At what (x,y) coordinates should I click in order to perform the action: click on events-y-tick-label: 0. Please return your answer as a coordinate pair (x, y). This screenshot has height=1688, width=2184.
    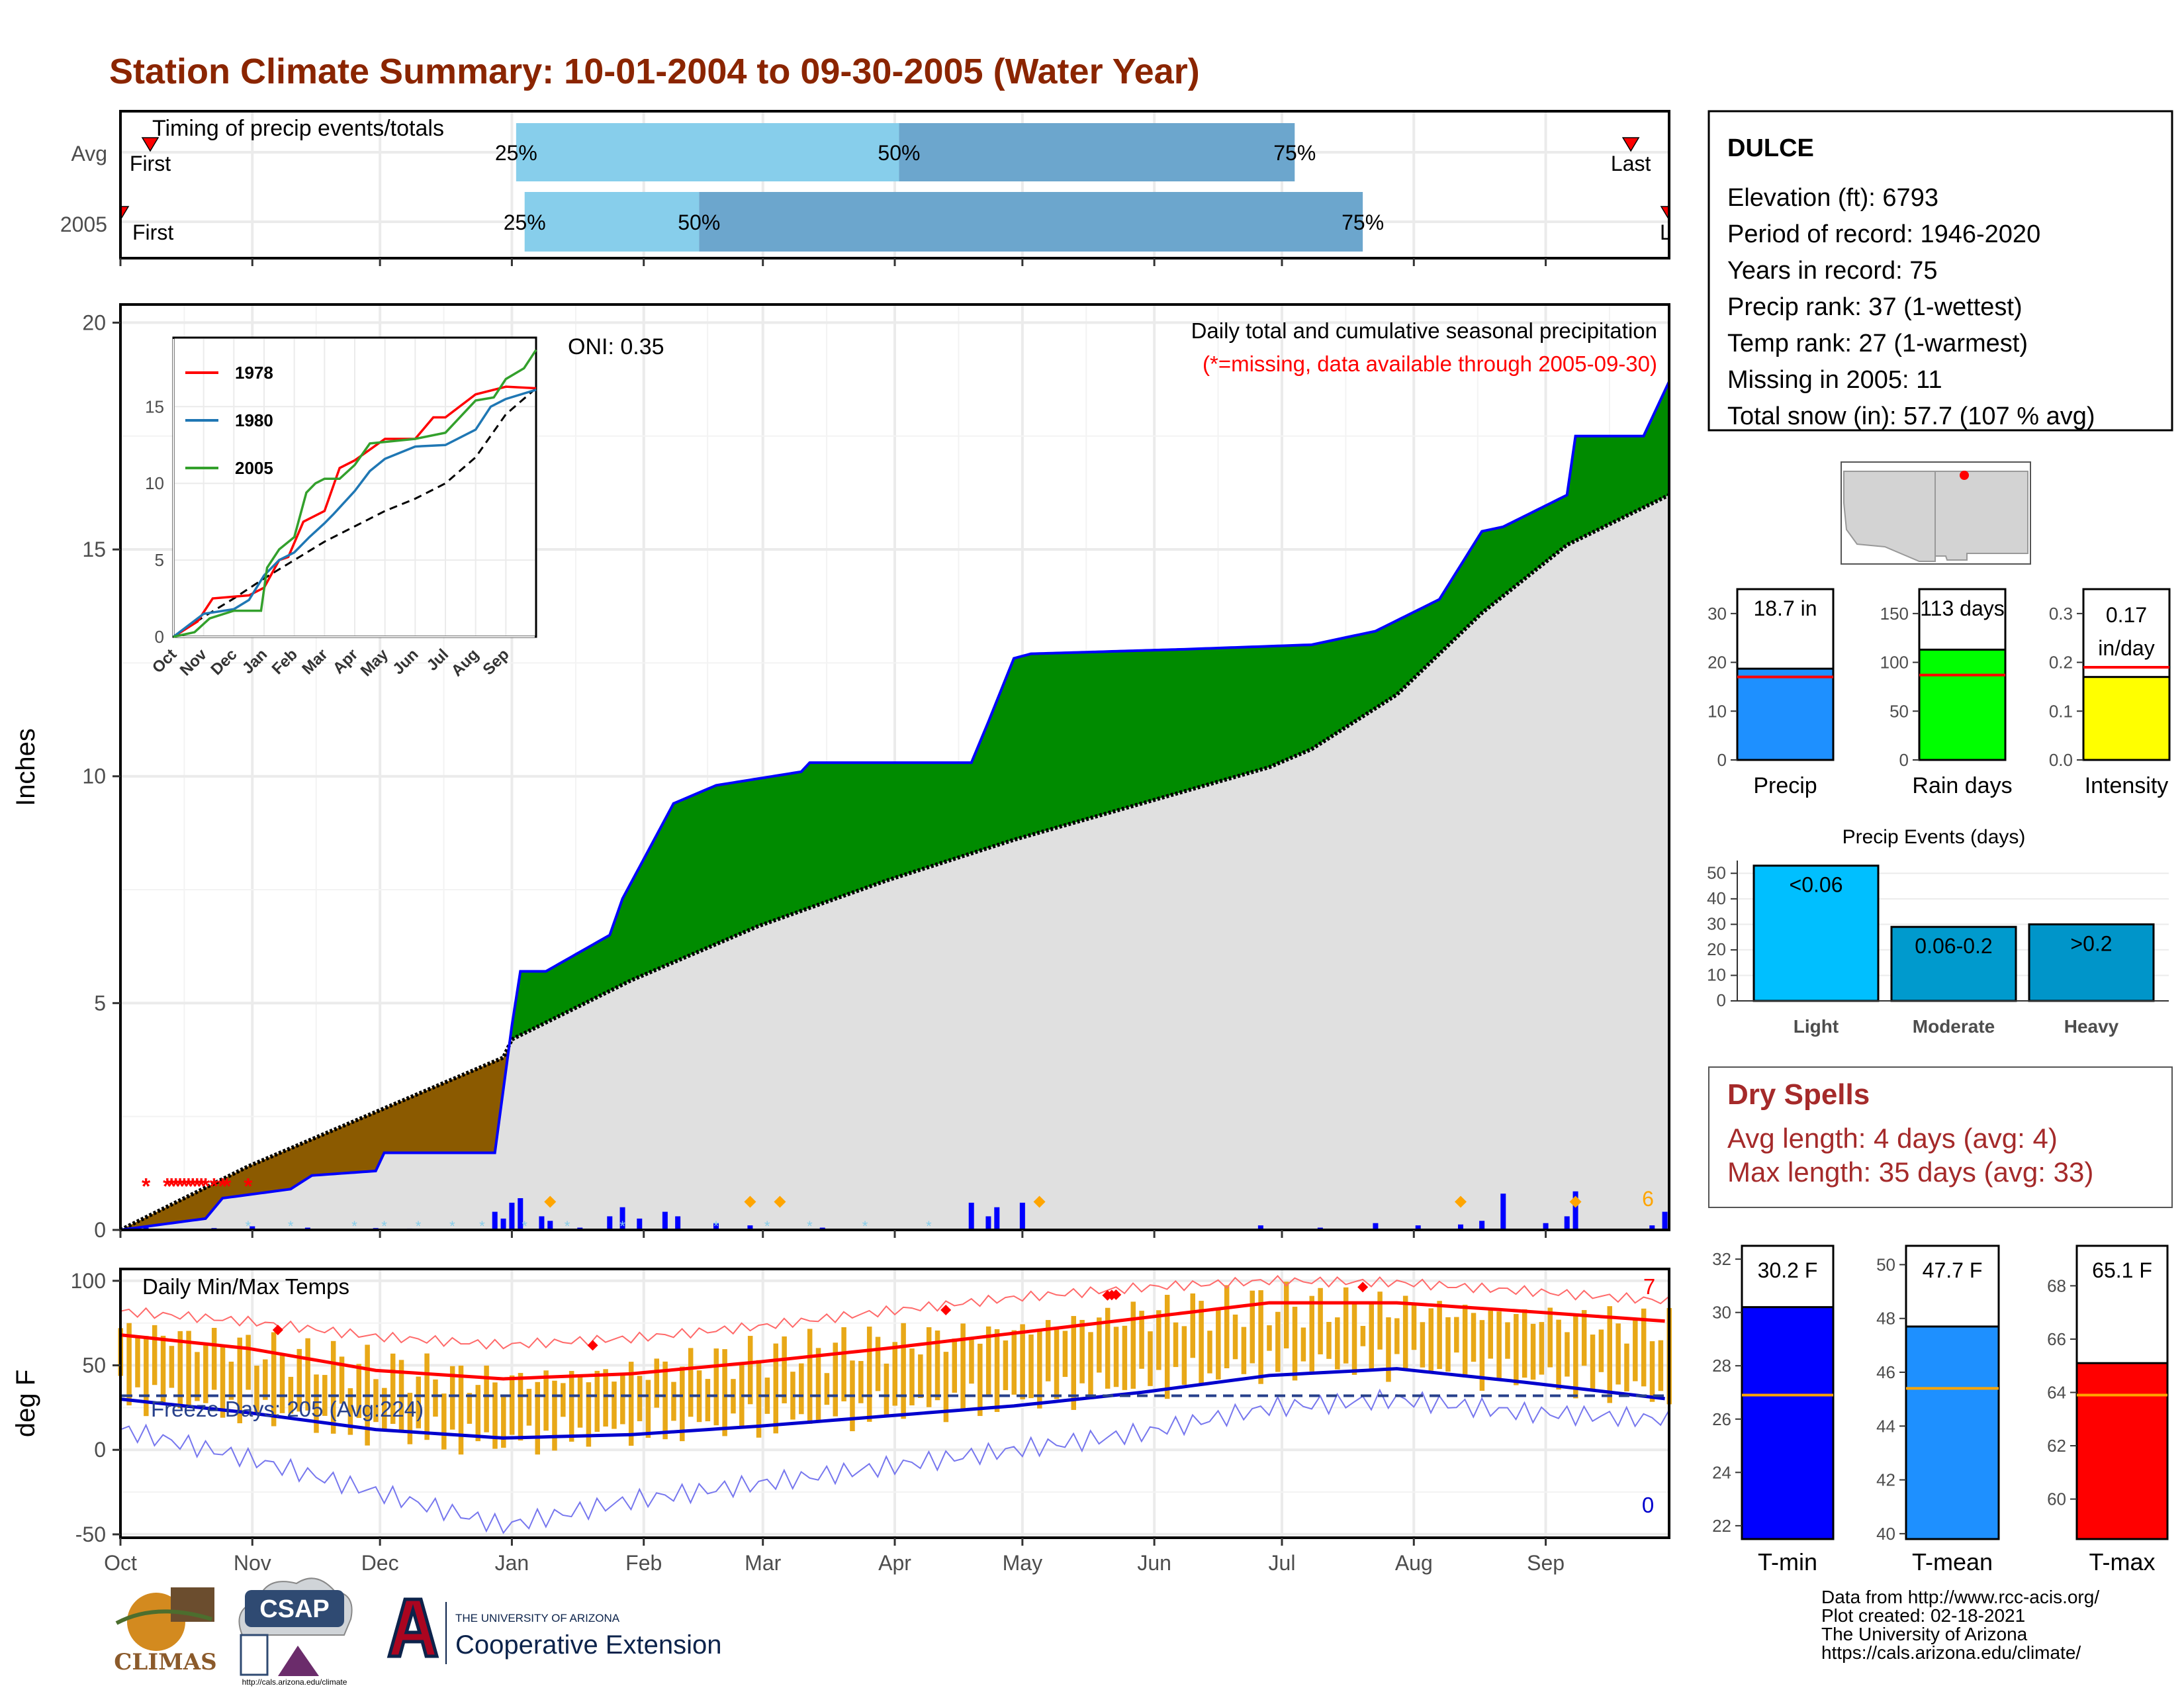
    Looking at the image, I should click on (1721, 1000).